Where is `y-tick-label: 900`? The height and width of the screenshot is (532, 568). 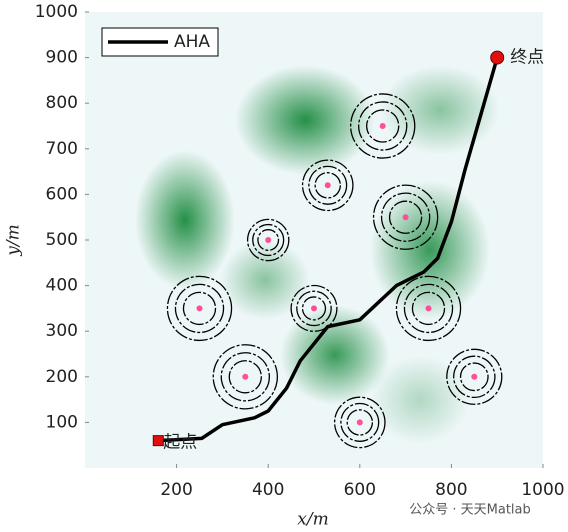 y-tick-label: 900 is located at coordinates (62, 58).